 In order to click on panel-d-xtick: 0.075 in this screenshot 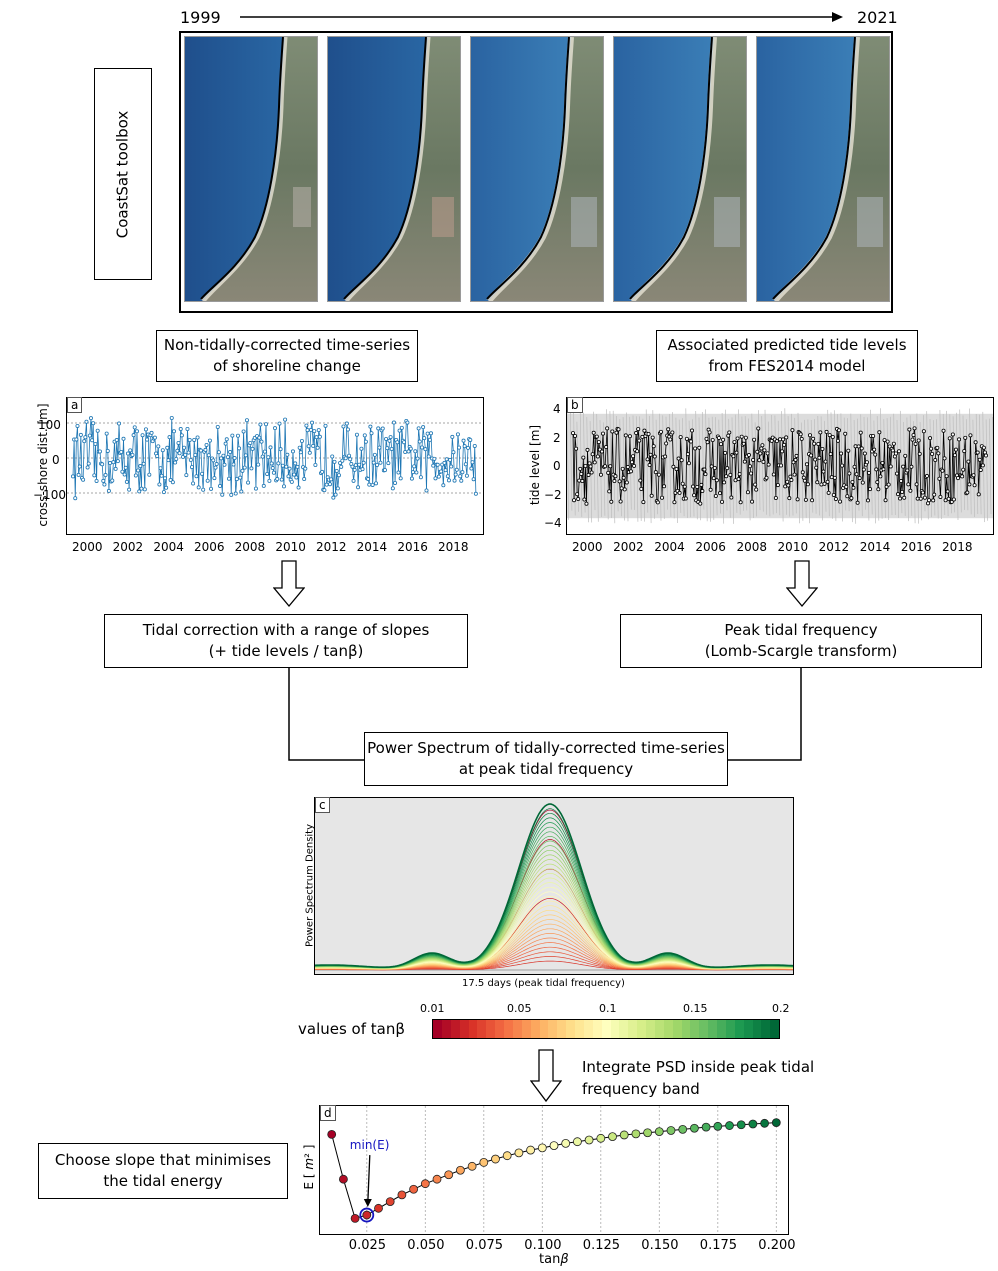, I will do `click(484, 1245)`.